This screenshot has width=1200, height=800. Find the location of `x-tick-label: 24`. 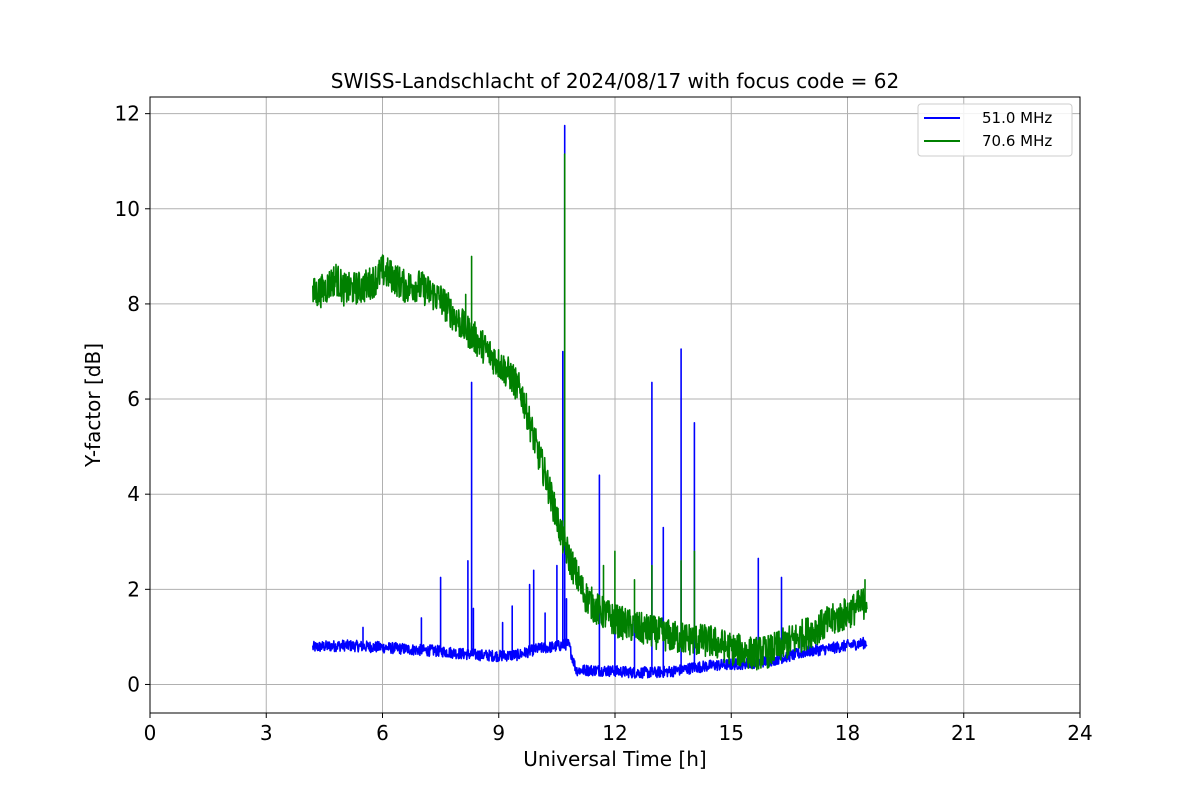

x-tick-label: 24 is located at coordinates (1079, 733).